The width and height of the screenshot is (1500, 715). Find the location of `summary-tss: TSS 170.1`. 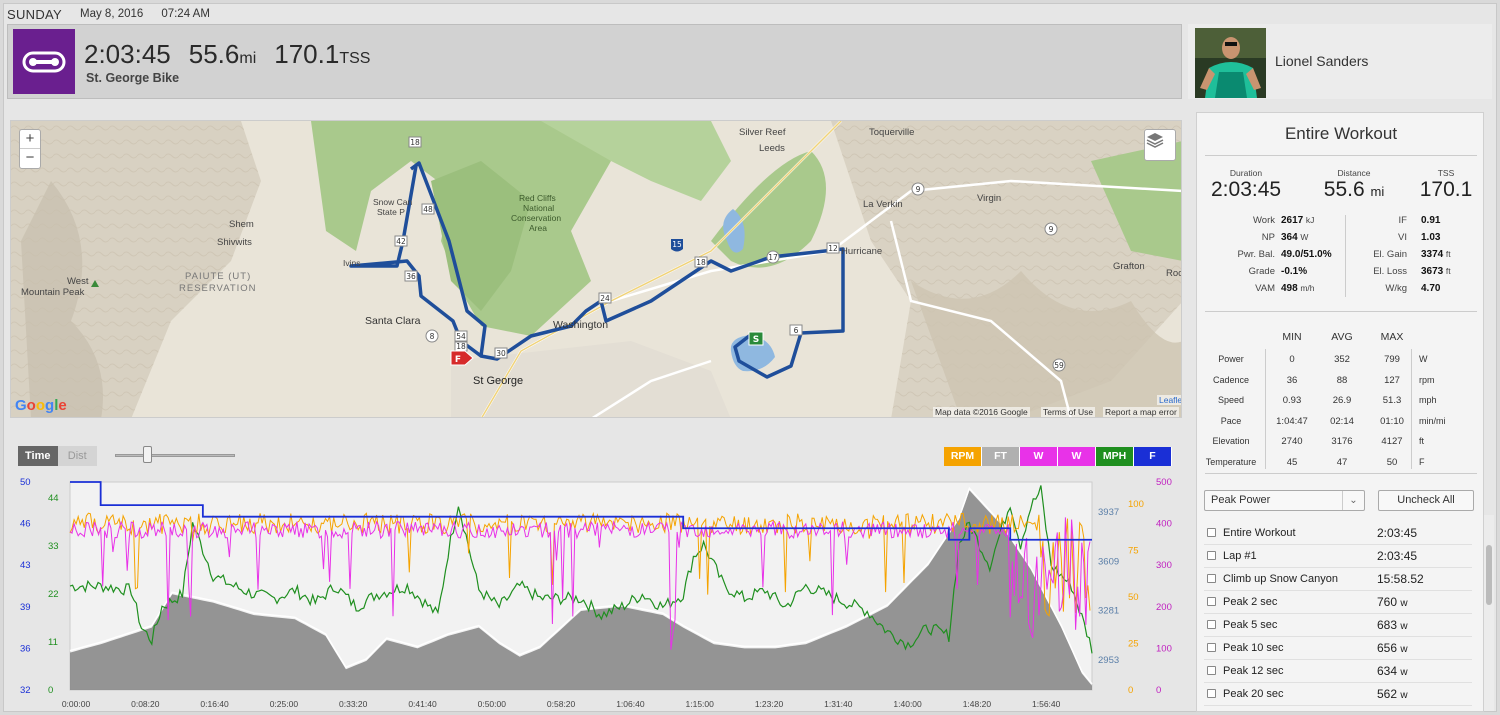

summary-tss: TSS 170.1 is located at coordinates (1446, 185).